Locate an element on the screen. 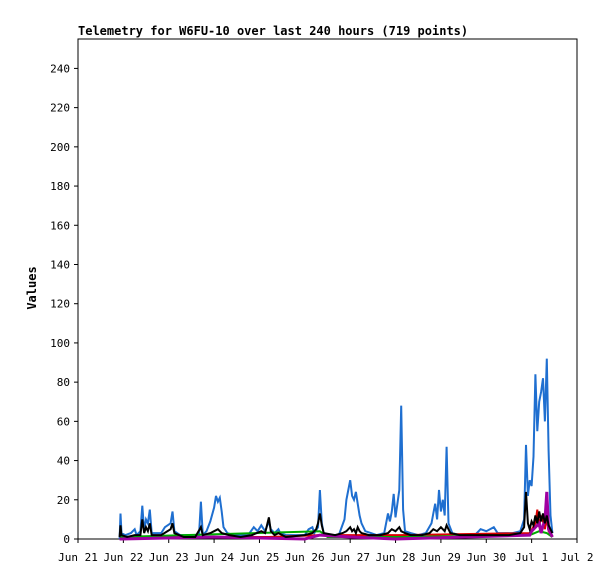 The image size is (615, 584). y-tick-label: 100 is located at coordinates (60, 343).